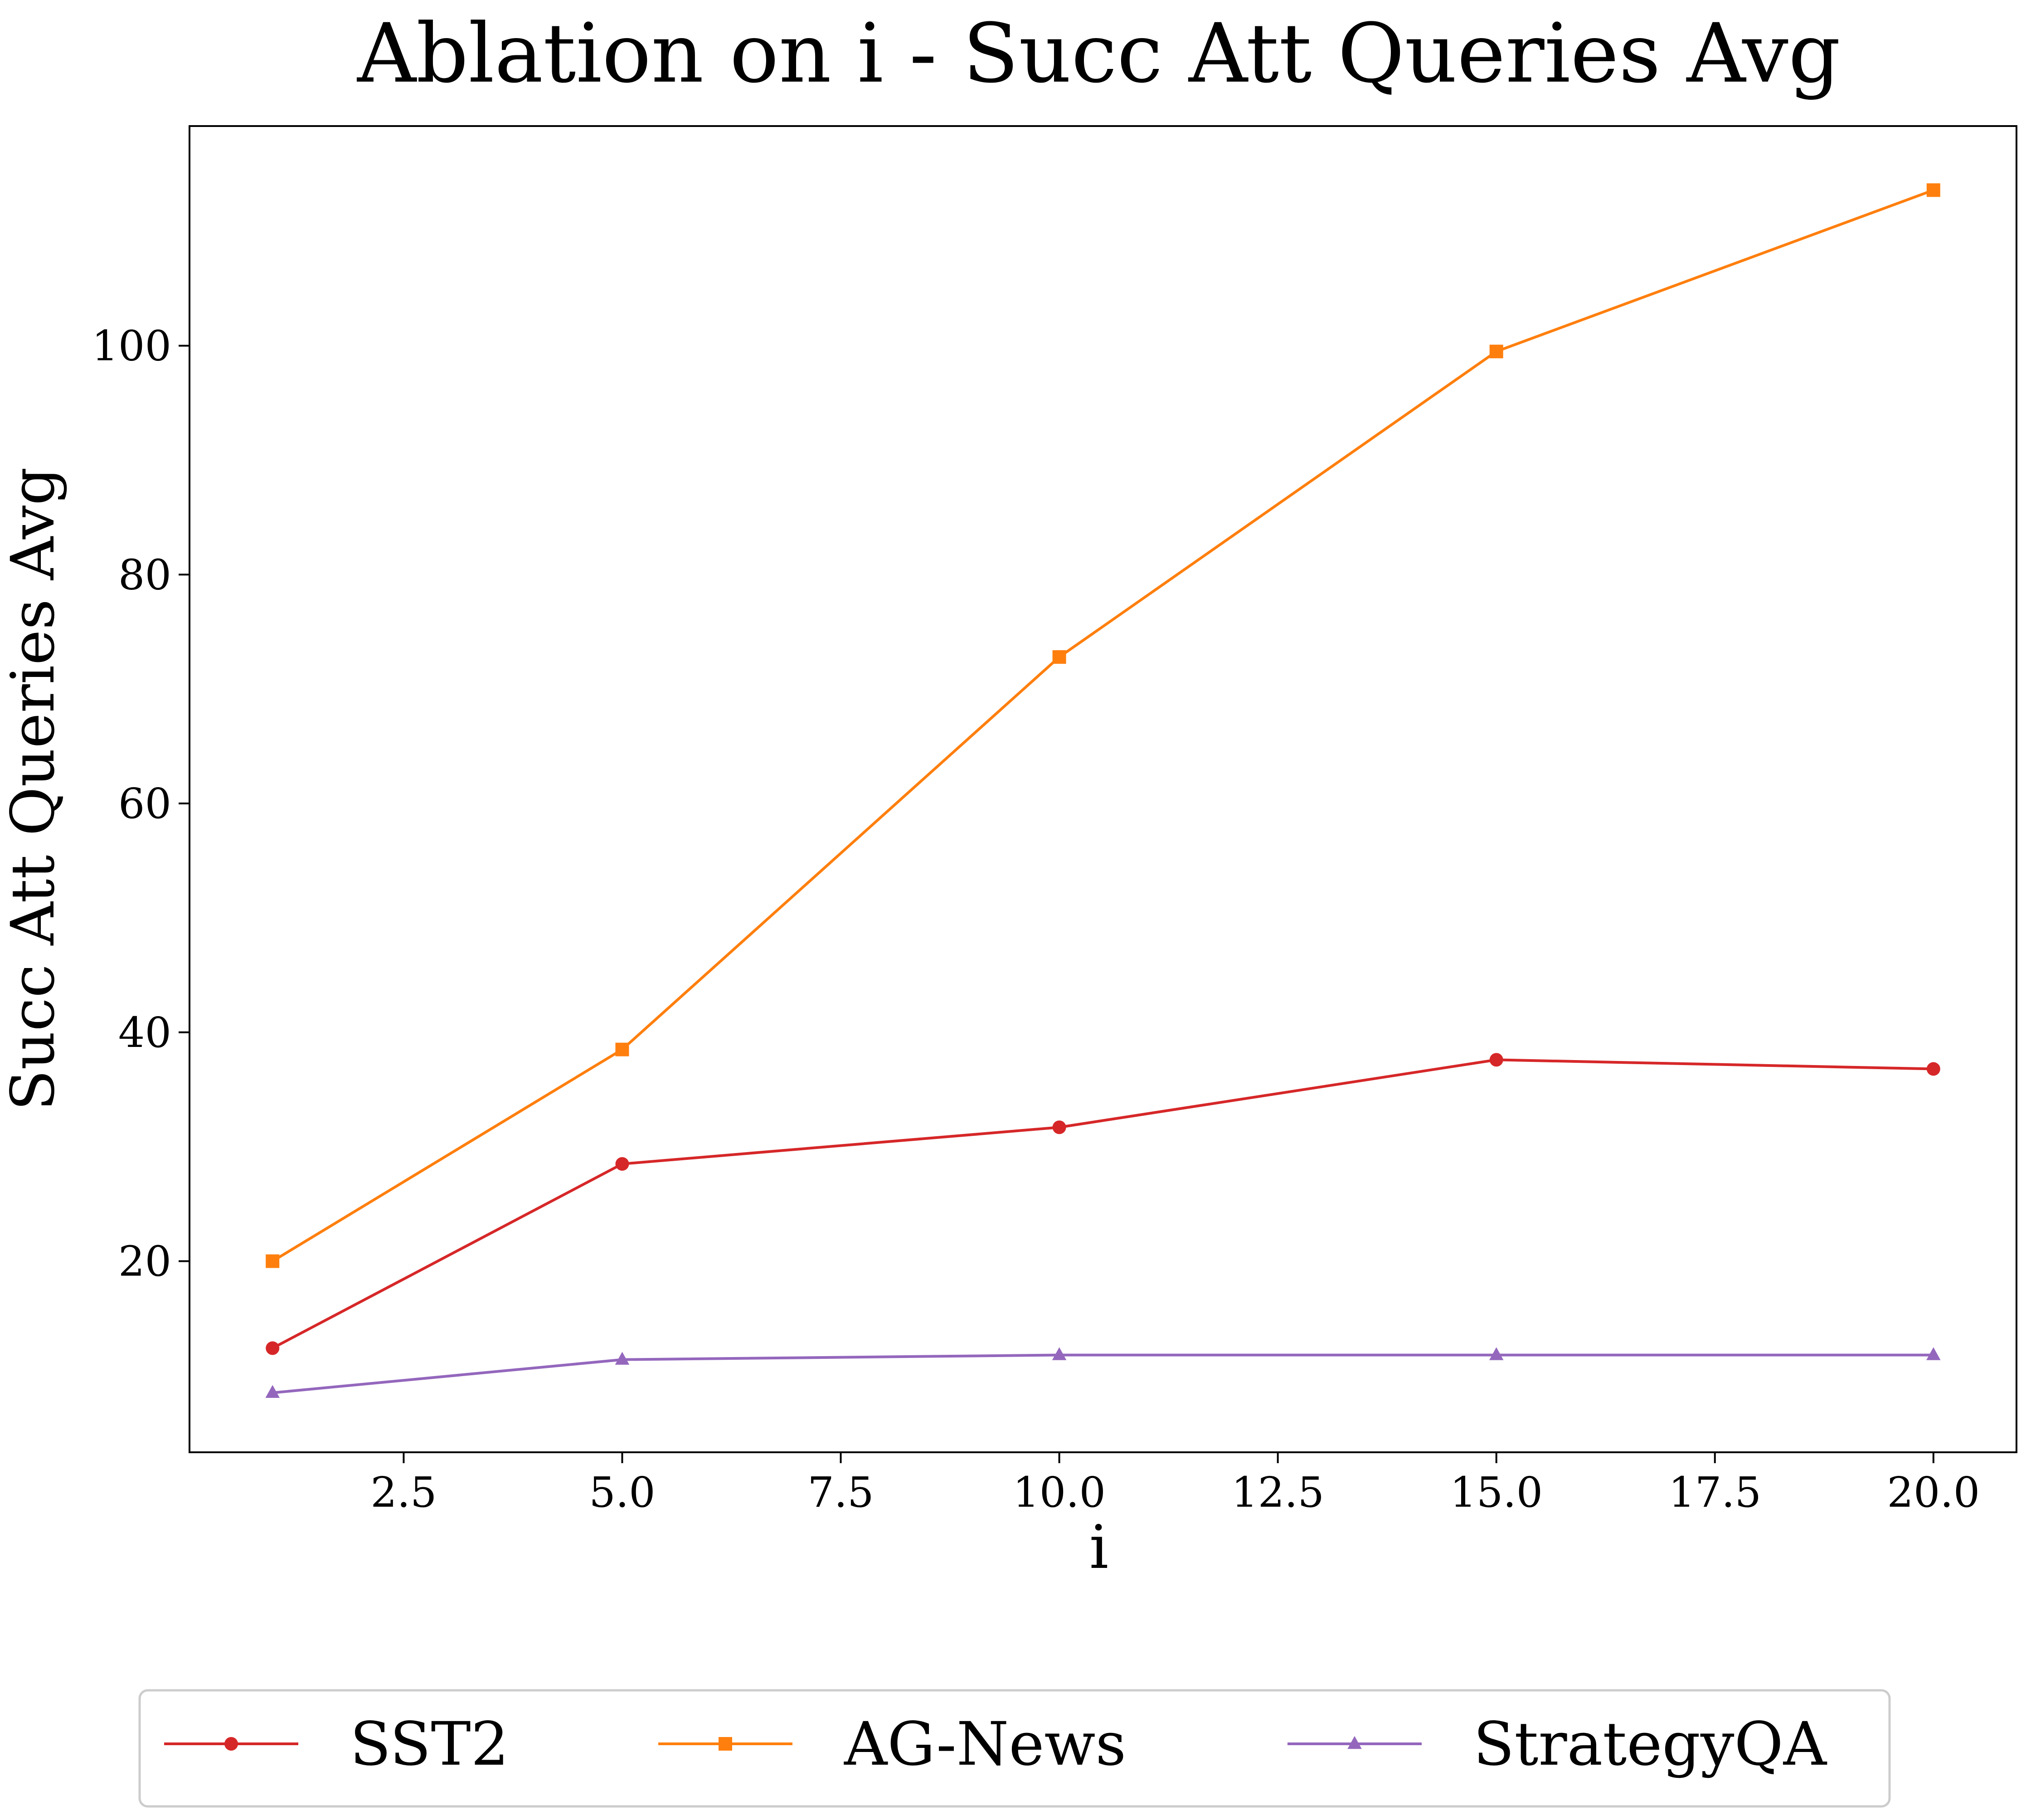  Describe the element at coordinates (725, 1744) in the screenshot. I see `legend-marker-ag-news` at that location.